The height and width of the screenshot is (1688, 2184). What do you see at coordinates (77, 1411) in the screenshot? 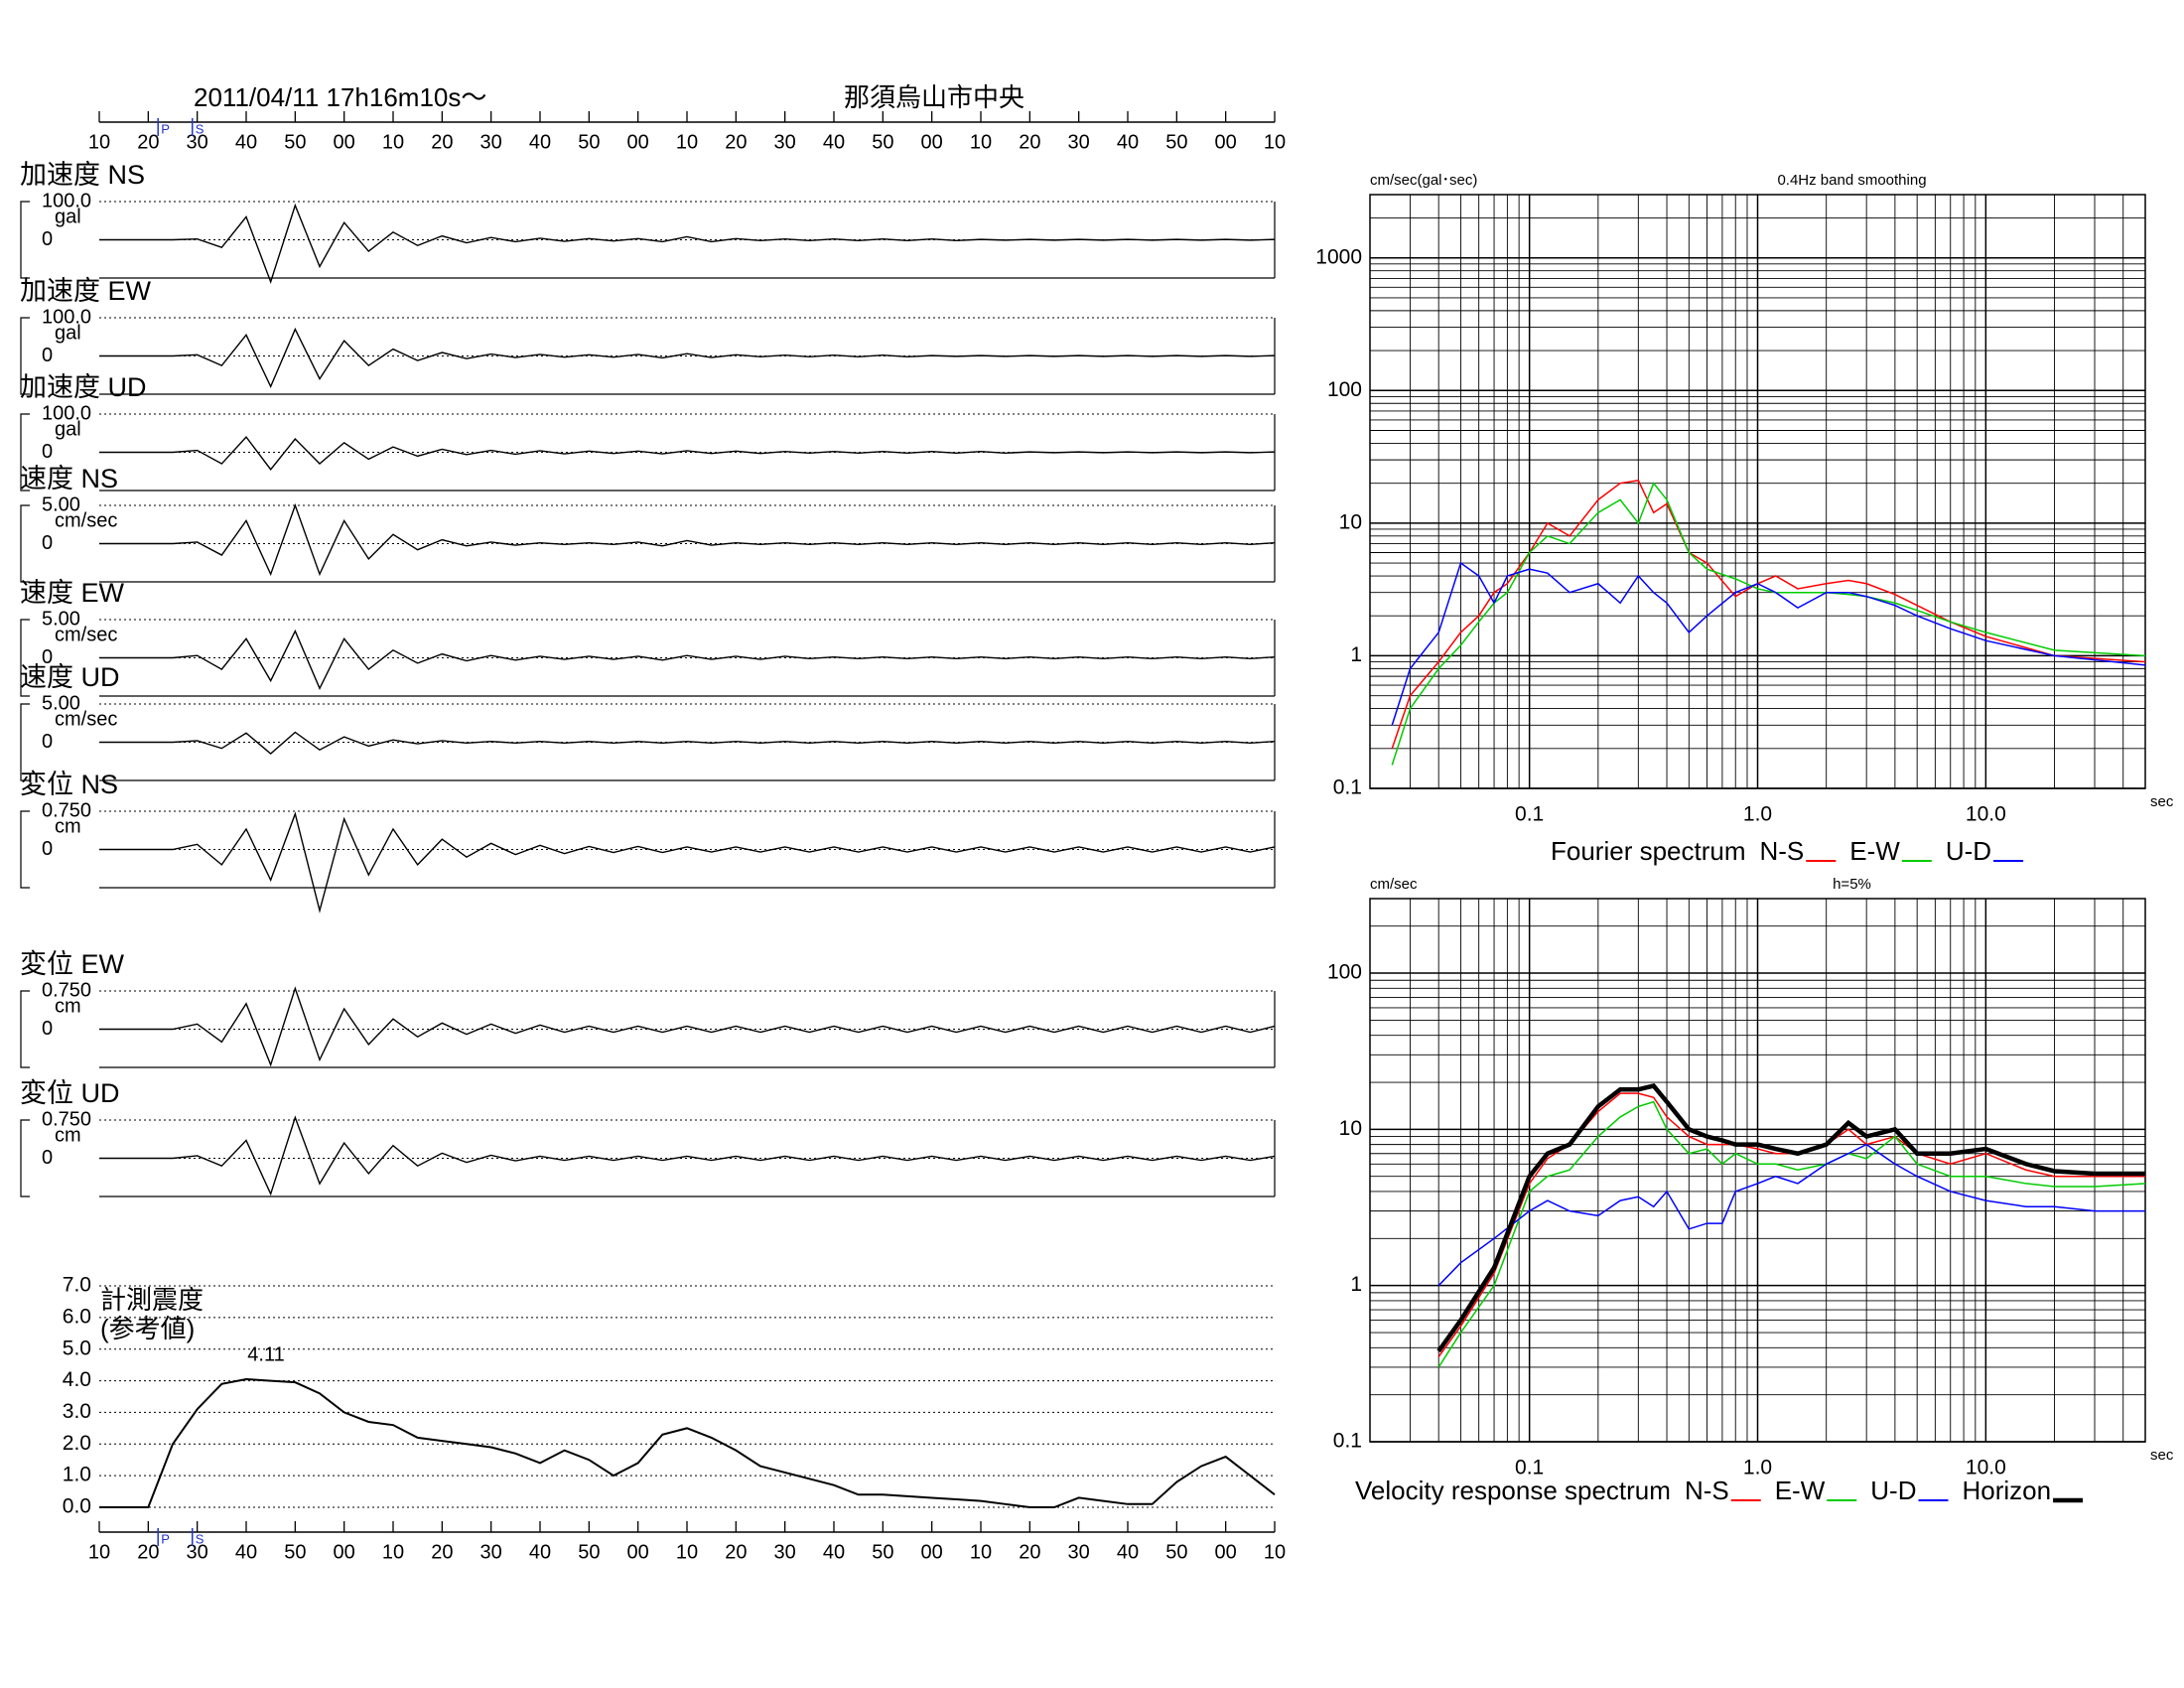
I see `y-tick-label: 3.0` at bounding box center [77, 1411].